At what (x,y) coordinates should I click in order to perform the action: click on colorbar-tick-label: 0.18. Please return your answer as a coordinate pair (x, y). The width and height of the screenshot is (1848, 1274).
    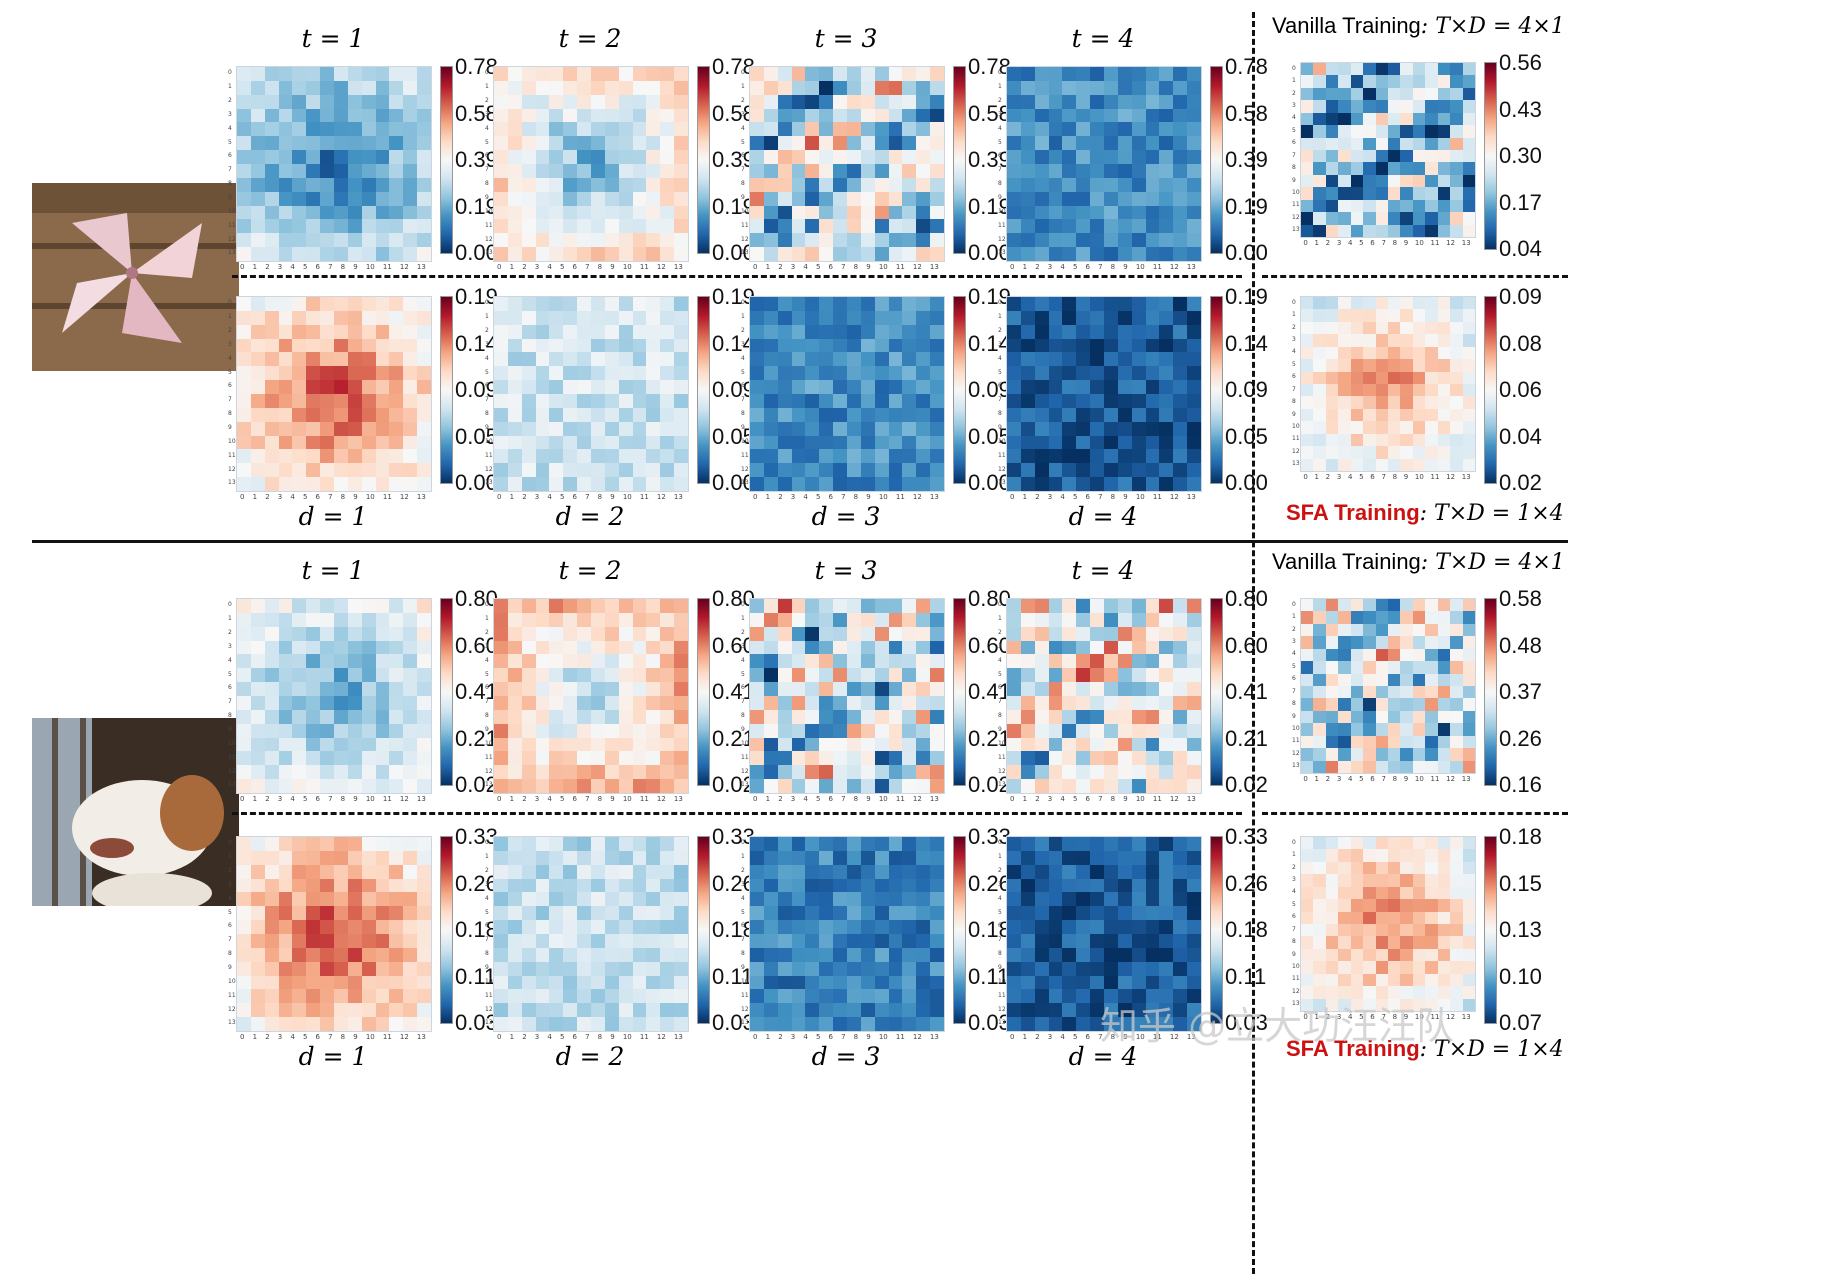
    Looking at the image, I should click on (1246, 929).